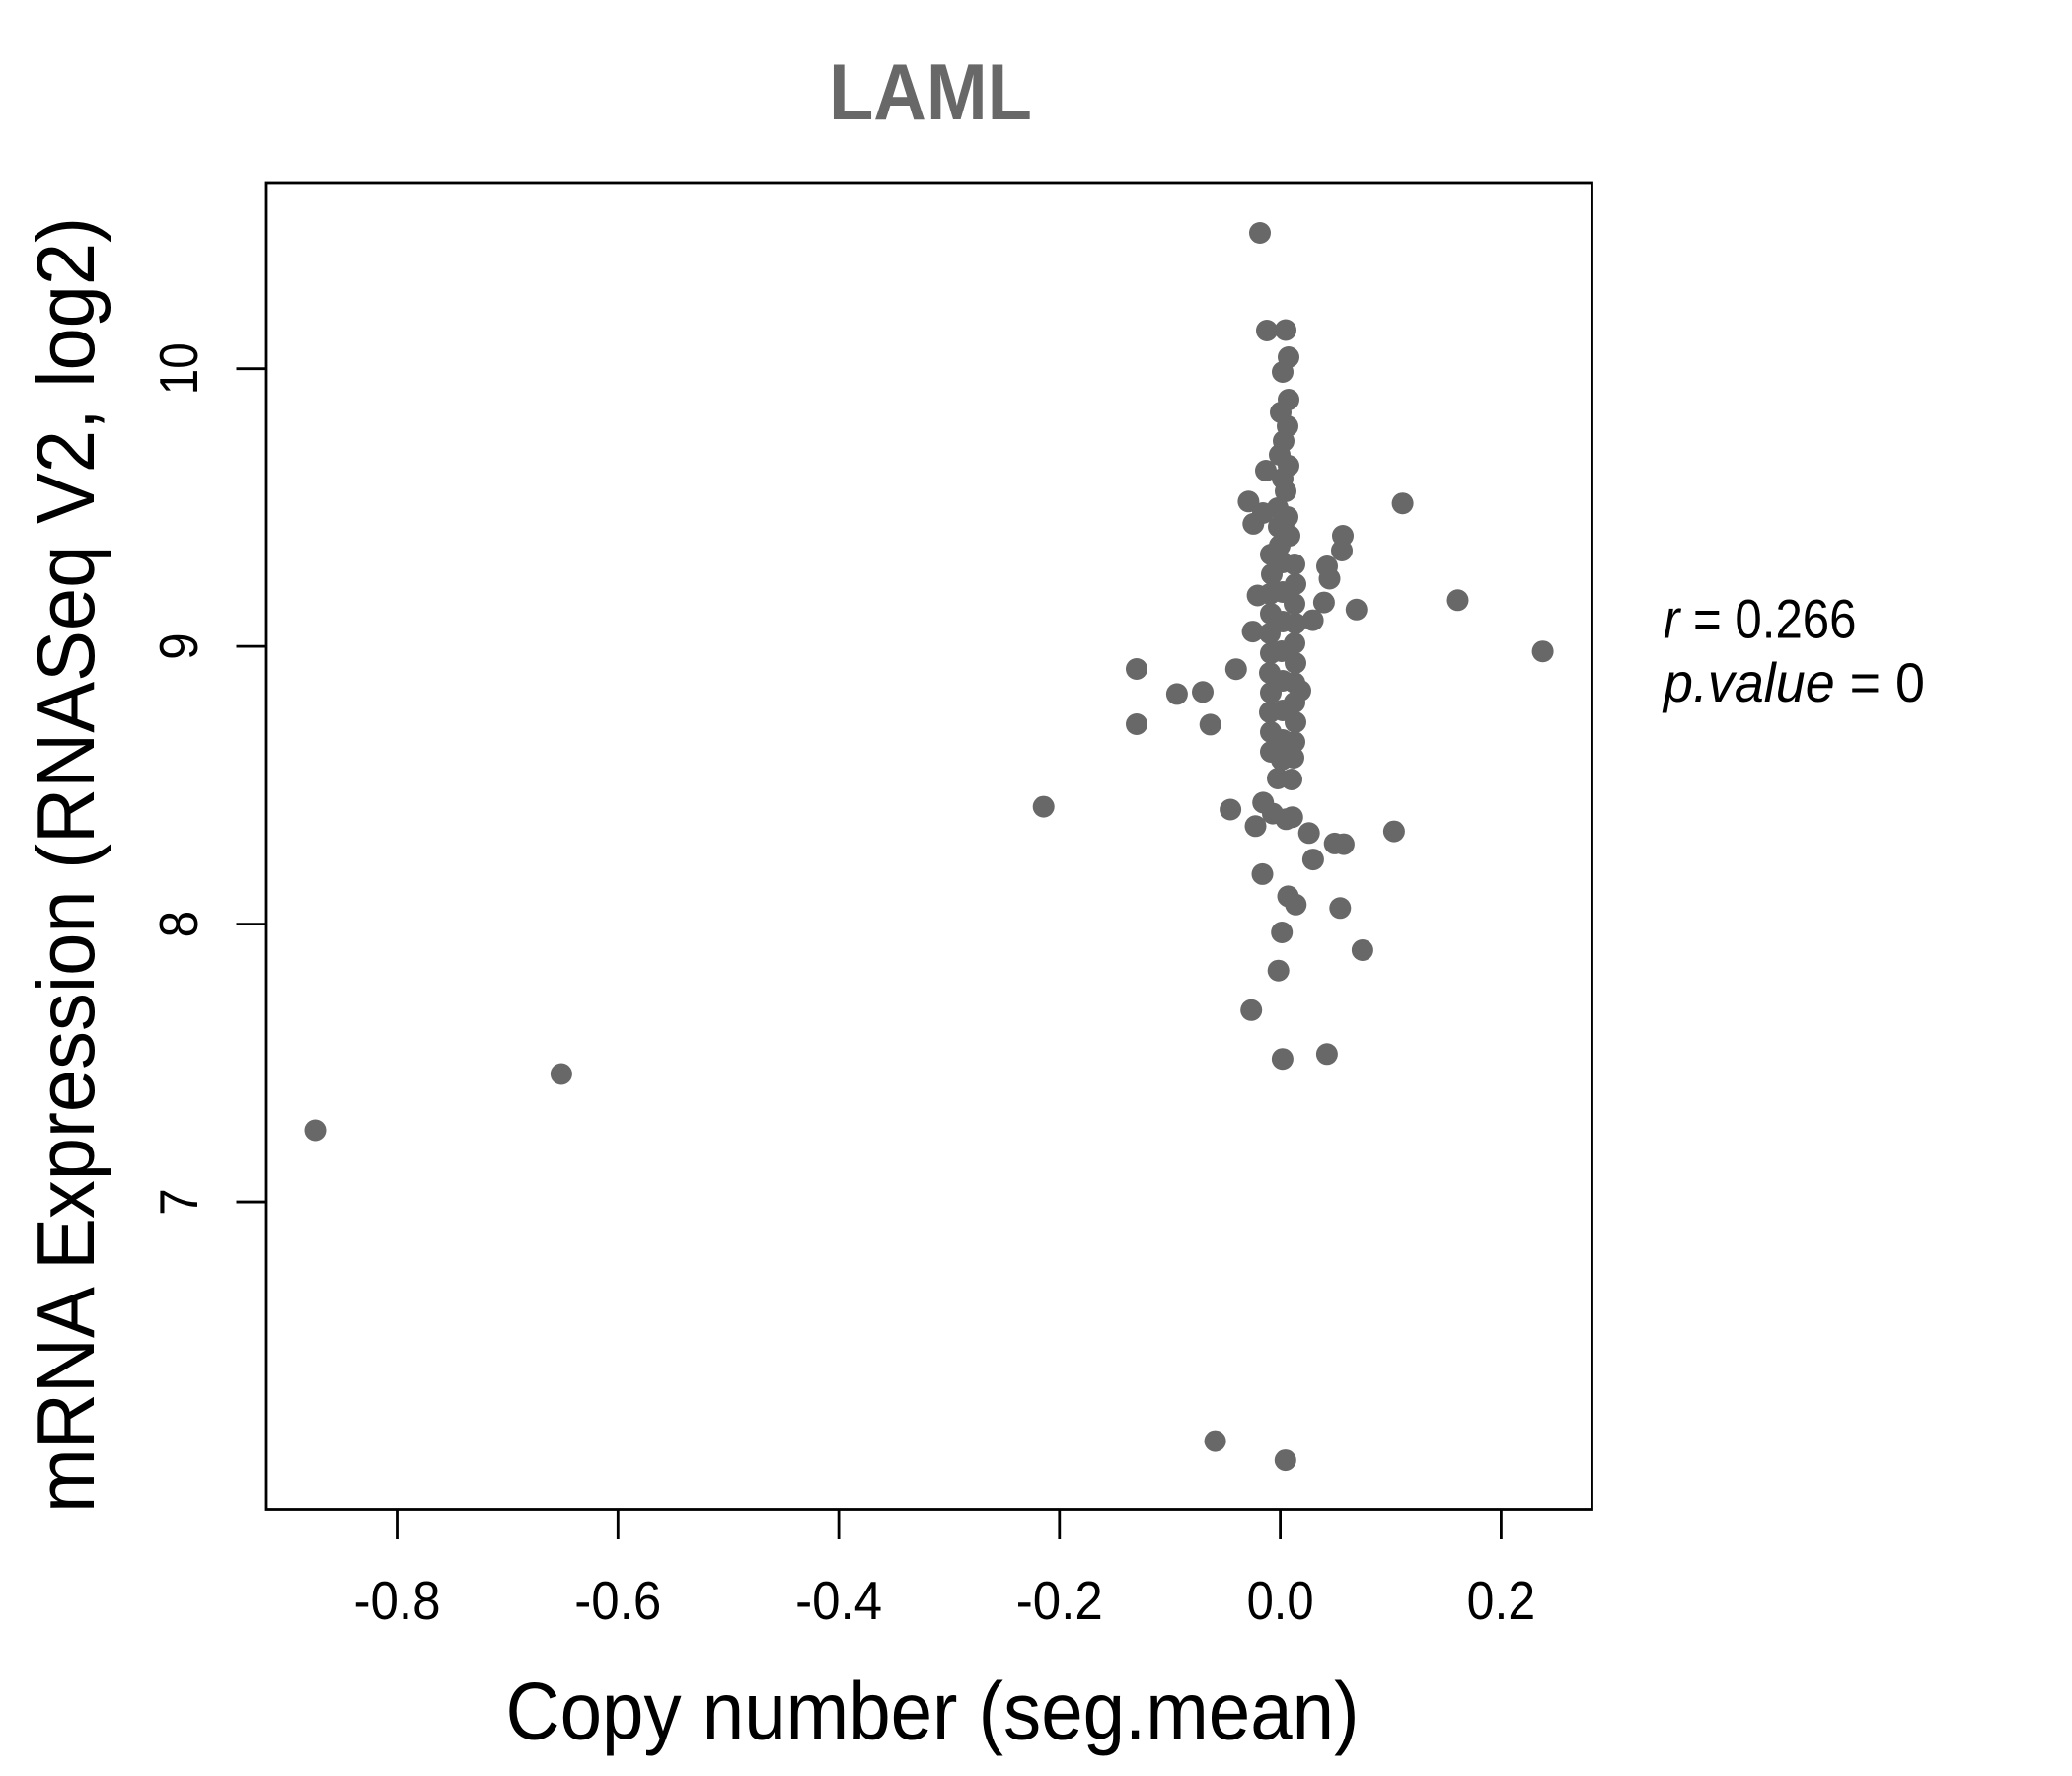  What do you see at coordinates (933, 1711) in the screenshot?
I see `svg-text: Copy number (seg.mean)` at bounding box center [933, 1711].